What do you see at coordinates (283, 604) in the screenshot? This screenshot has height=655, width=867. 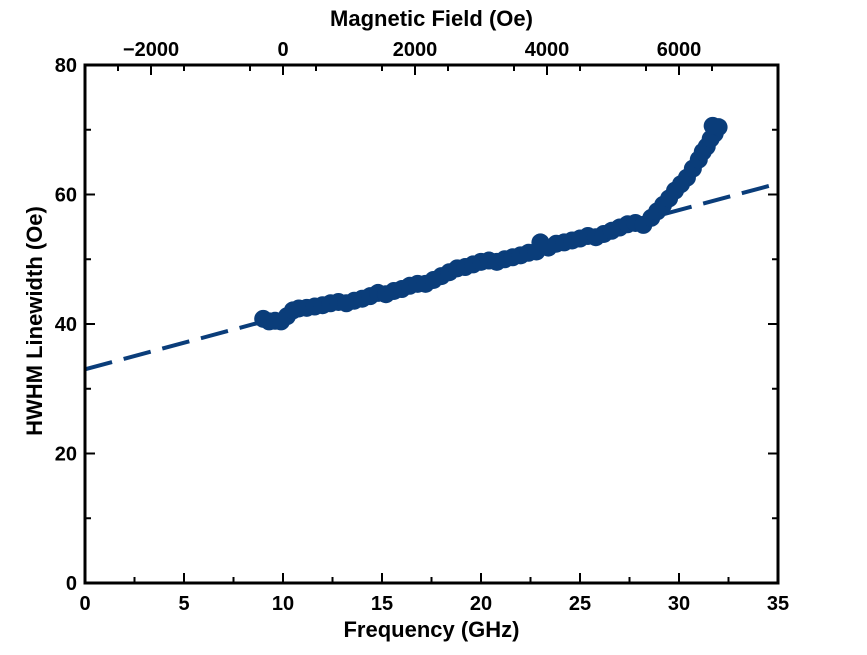 I see `x-tick-label: 10` at bounding box center [283, 604].